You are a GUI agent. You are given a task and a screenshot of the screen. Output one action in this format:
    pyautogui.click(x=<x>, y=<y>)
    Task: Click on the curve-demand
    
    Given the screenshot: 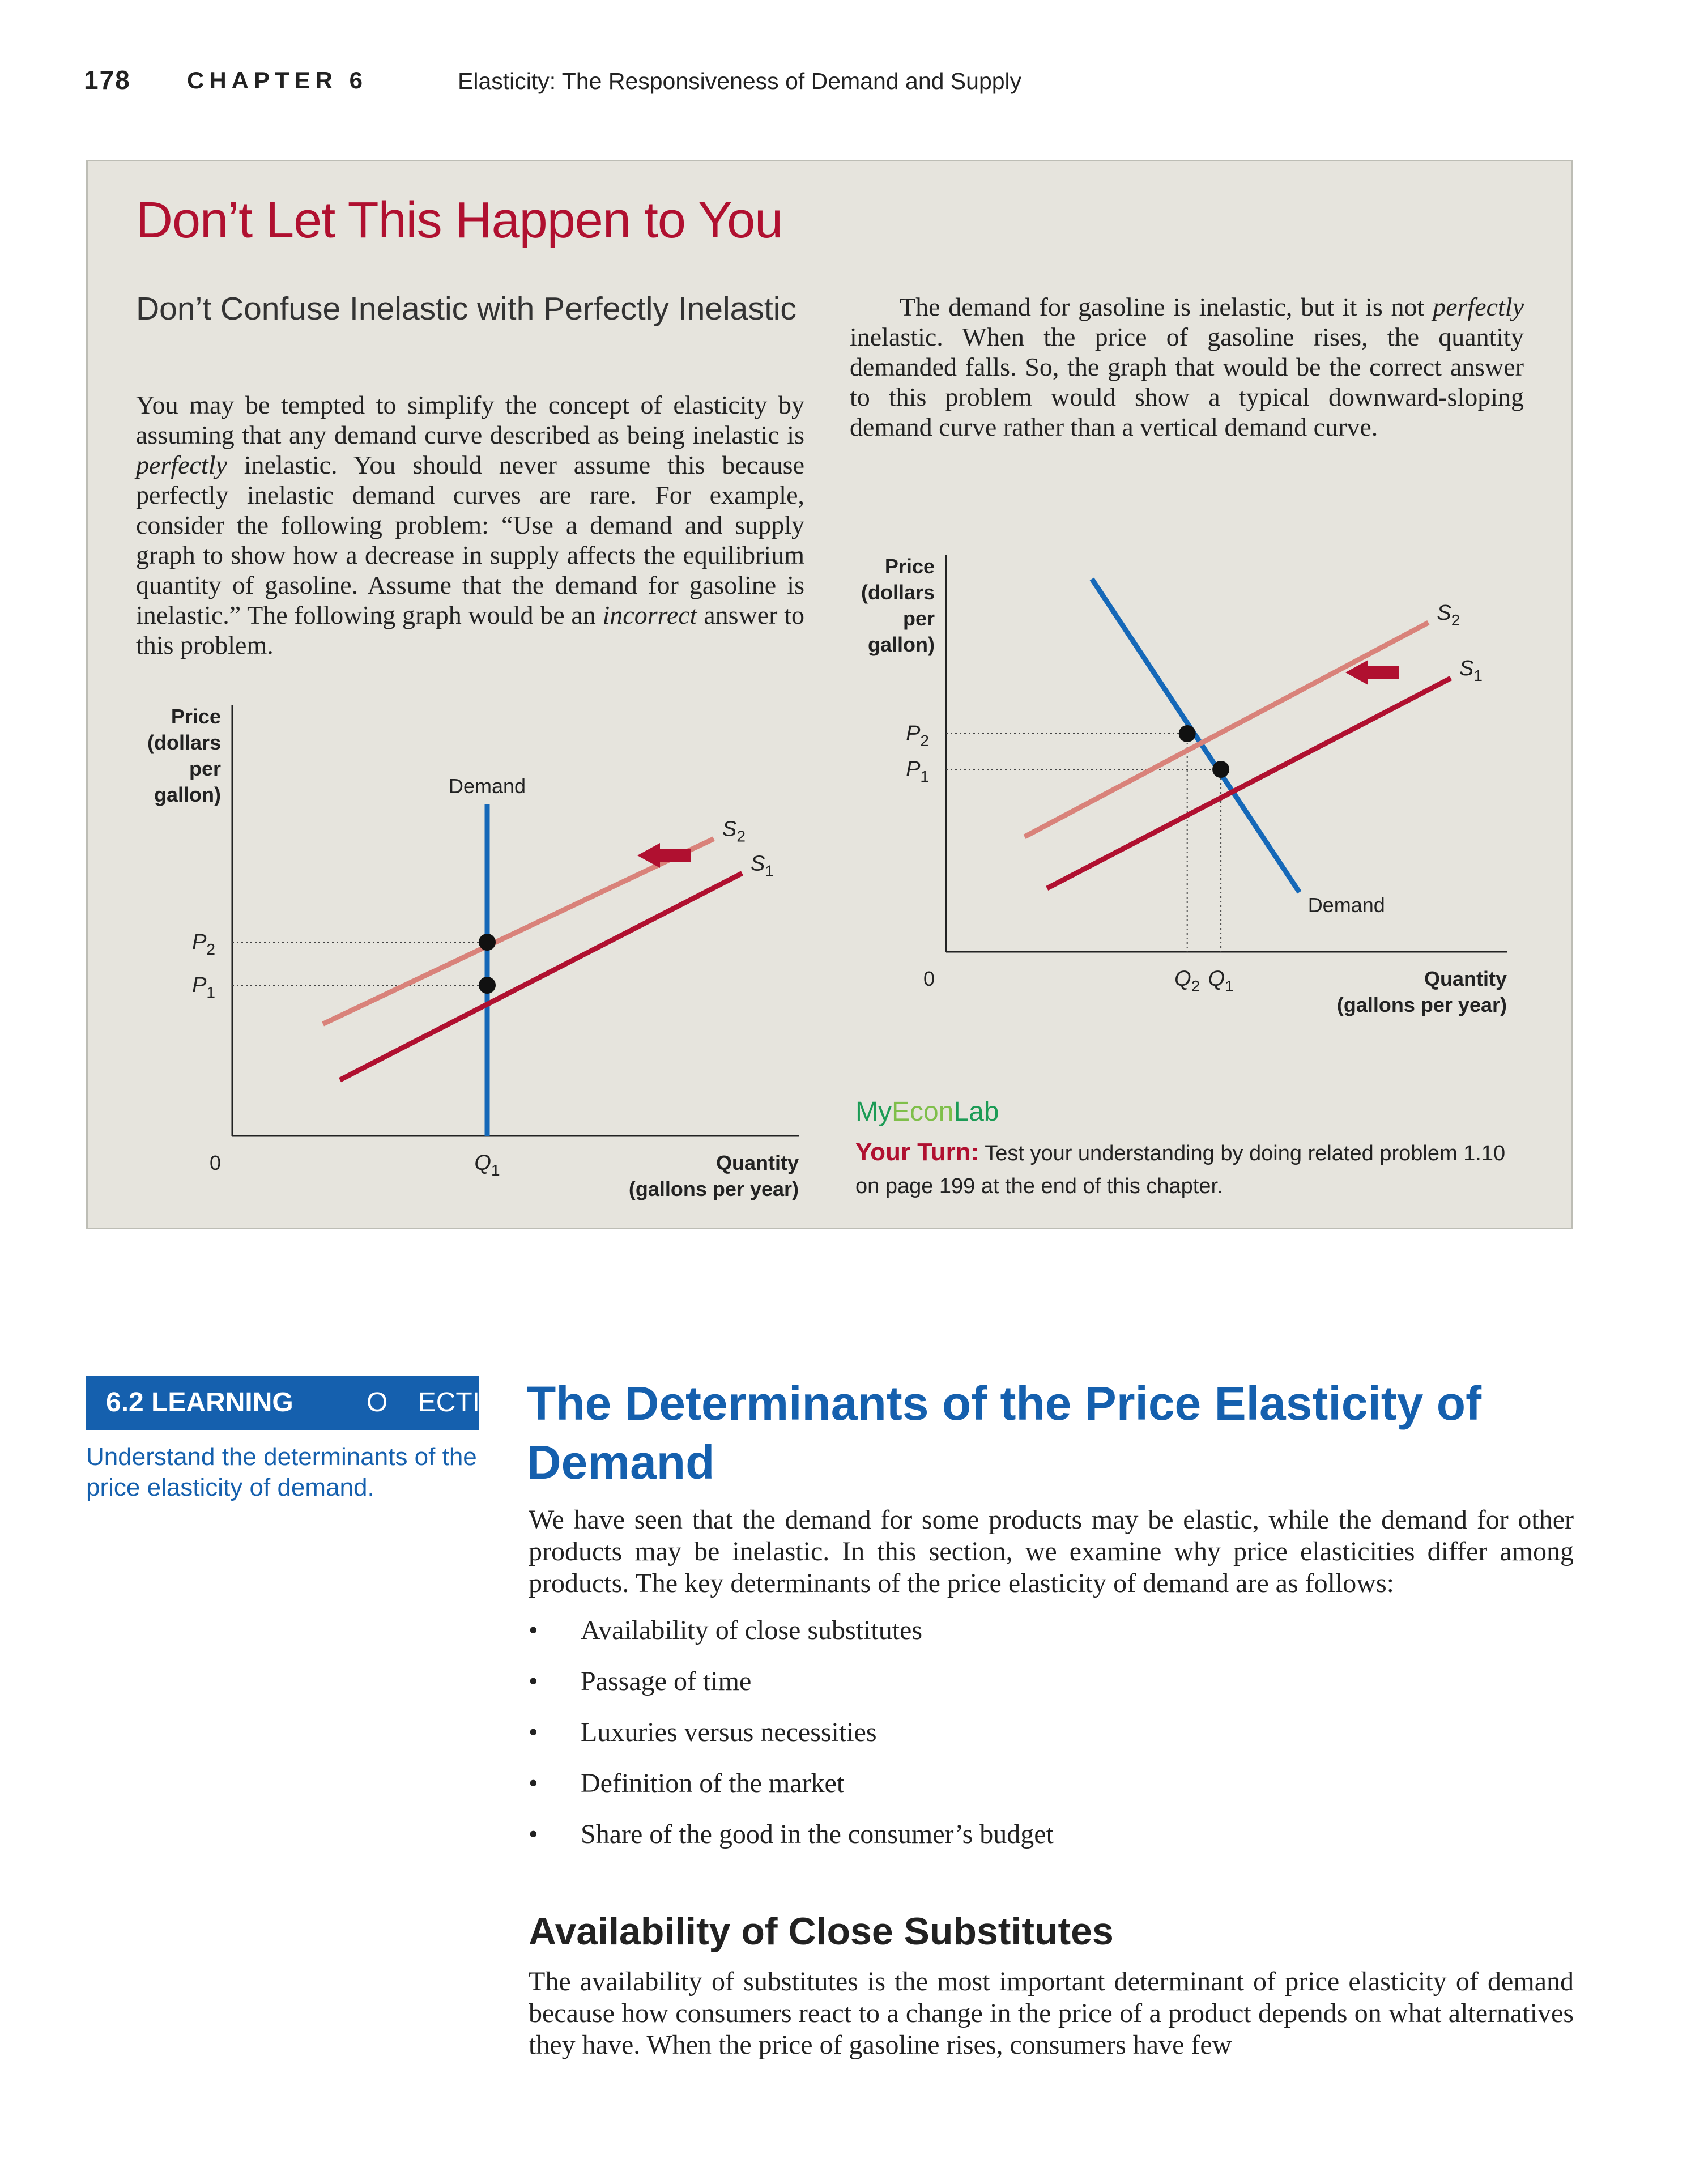 What is the action you would take?
    pyautogui.click(x=1195, y=735)
    